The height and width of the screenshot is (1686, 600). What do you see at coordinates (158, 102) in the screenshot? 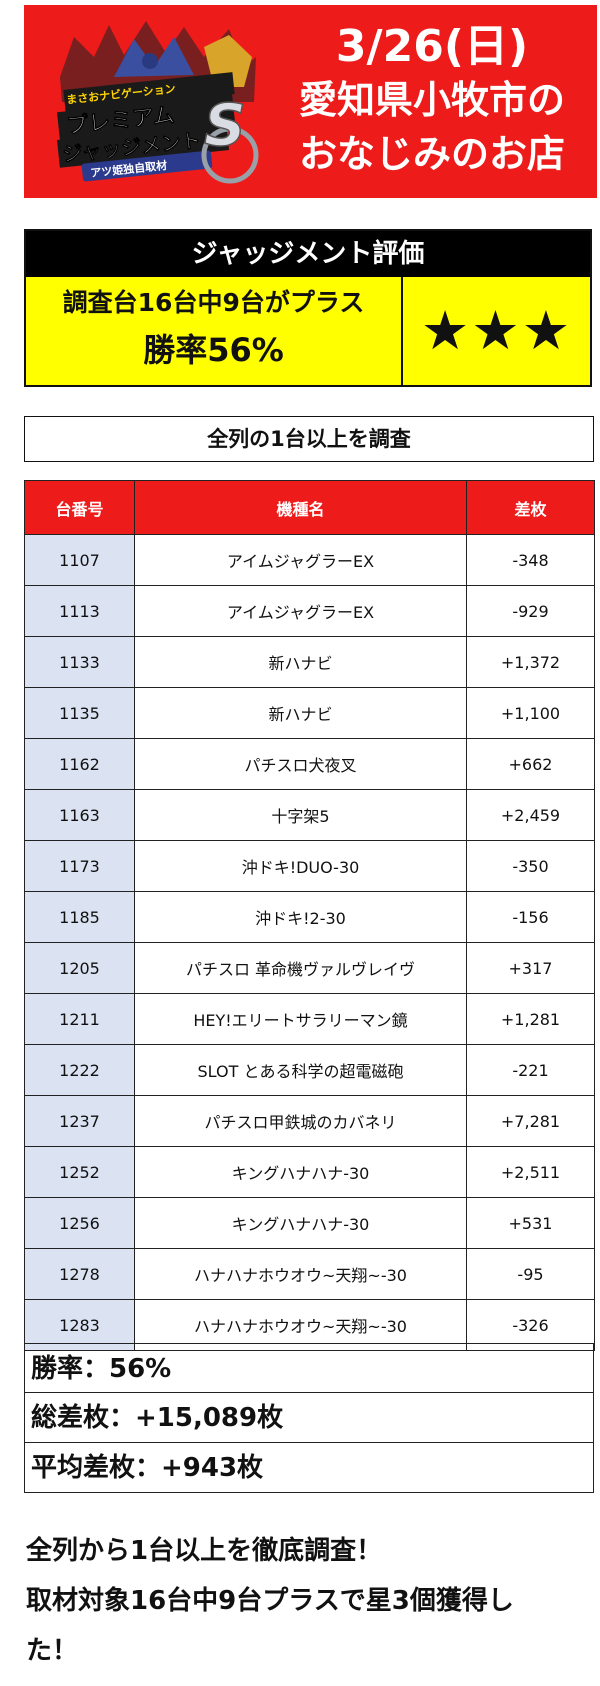
I see `premium-judgment-logo: まさおナビゲーション プレミアム ジャッジメント アツ姫独自取材 S` at bounding box center [158, 102].